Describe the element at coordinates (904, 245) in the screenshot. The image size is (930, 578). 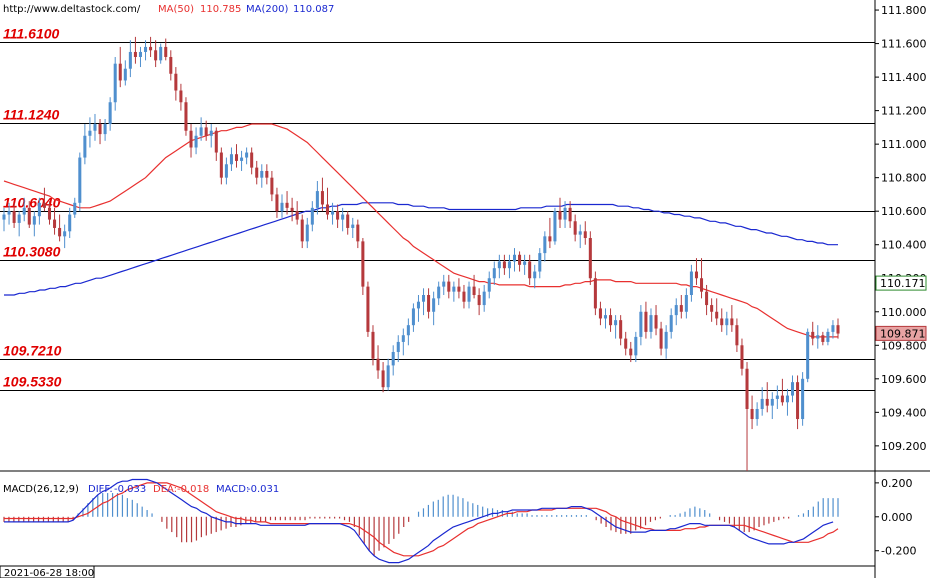
I see `price-tick-label-7: 110.400` at that location.